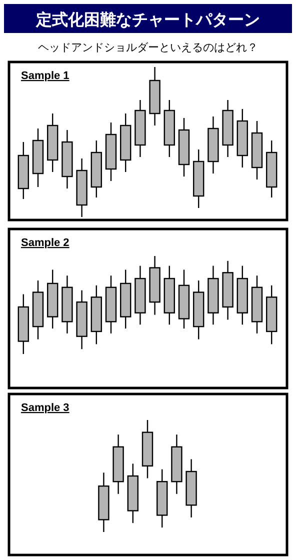 The width and height of the screenshot is (296, 560). What do you see at coordinates (45, 408) in the screenshot?
I see `chart-title: Sample 3` at bounding box center [45, 408].